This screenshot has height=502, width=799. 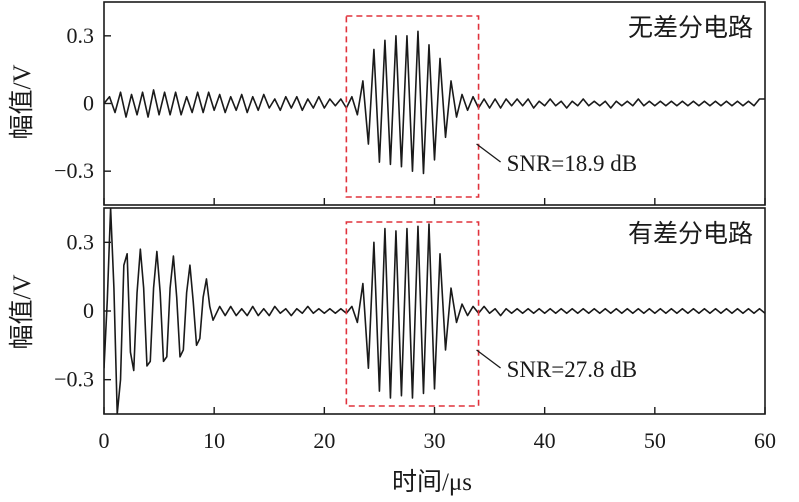 I want to click on x-tick-label: 30, so click(x=435, y=440).